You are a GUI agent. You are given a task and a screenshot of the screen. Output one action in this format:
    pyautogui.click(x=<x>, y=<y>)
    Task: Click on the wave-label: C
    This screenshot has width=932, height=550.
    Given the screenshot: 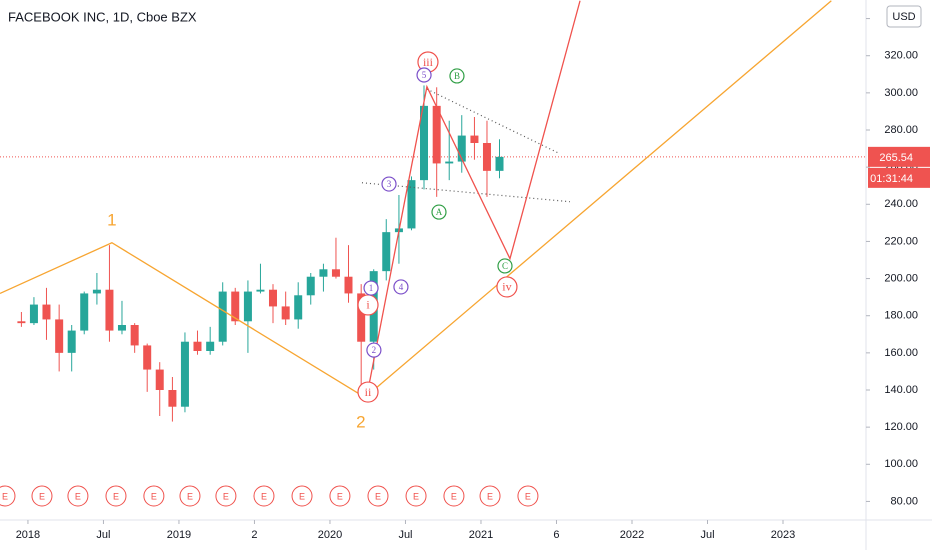 What is the action you would take?
    pyautogui.click(x=505, y=266)
    